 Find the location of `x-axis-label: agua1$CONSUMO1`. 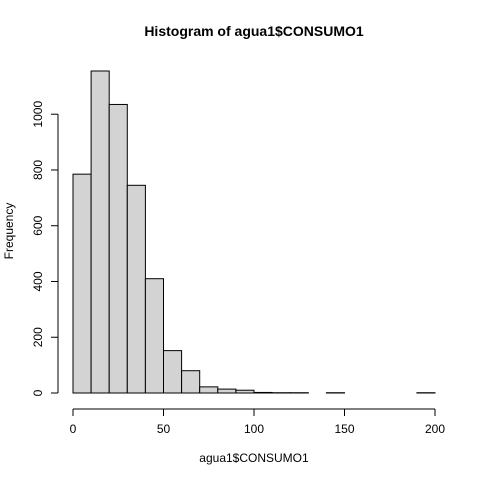

x-axis-label: agua1$CONSUMO1 is located at coordinates (254, 458).